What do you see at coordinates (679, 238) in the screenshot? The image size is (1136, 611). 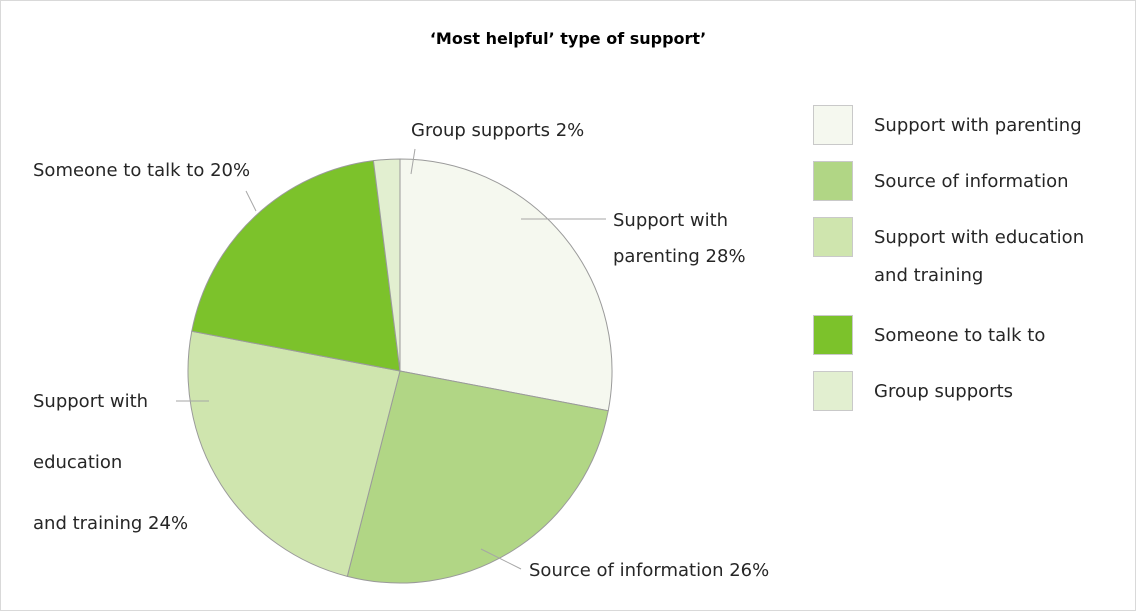 I see `data-label-support-with-parenting: Support with parenting 28%` at bounding box center [679, 238].